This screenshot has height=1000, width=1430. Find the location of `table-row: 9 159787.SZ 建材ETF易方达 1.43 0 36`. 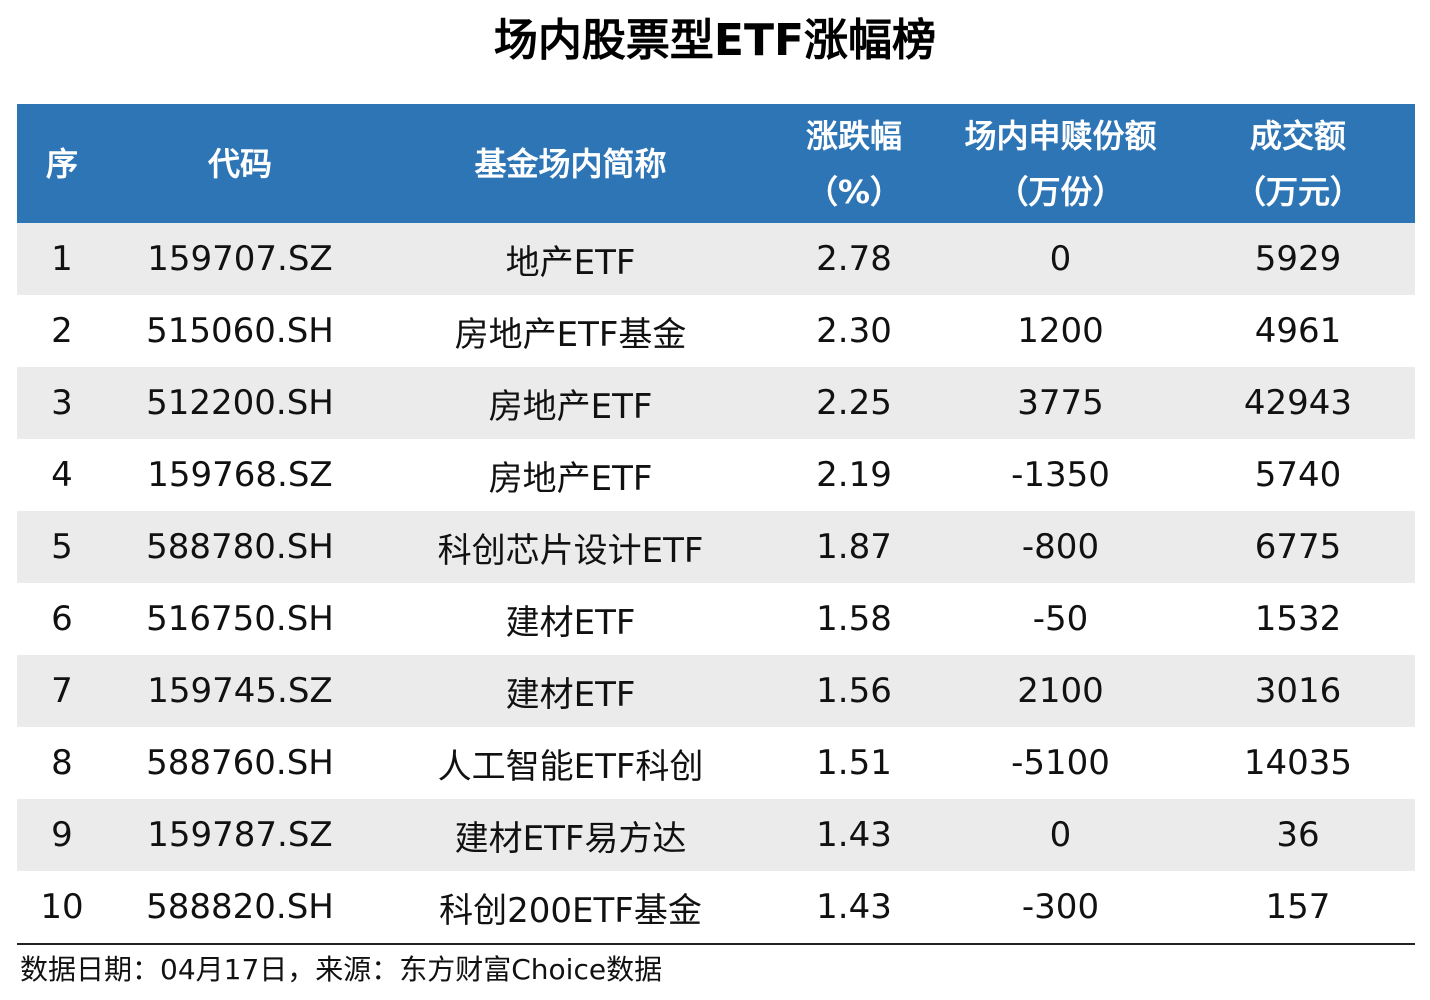

table-row: 9 159787.SZ 建材ETF易方达 1.43 0 36 is located at coordinates (716, 835).